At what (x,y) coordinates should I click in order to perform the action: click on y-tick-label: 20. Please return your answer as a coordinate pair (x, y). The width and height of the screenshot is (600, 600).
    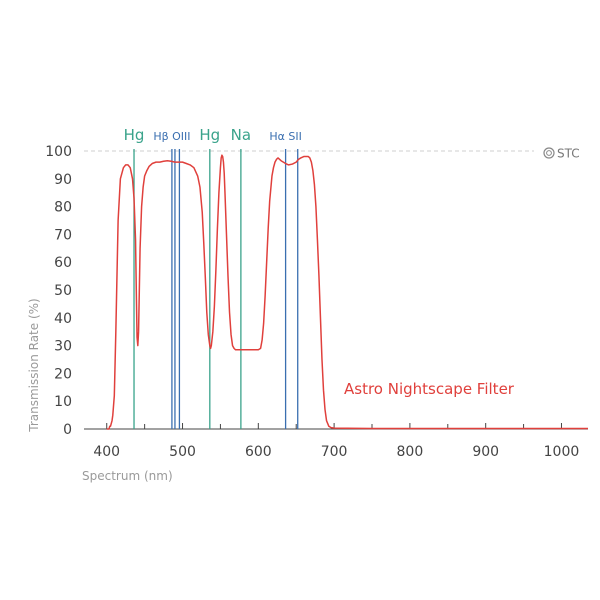
    Looking at the image, I should click on (63, 374).